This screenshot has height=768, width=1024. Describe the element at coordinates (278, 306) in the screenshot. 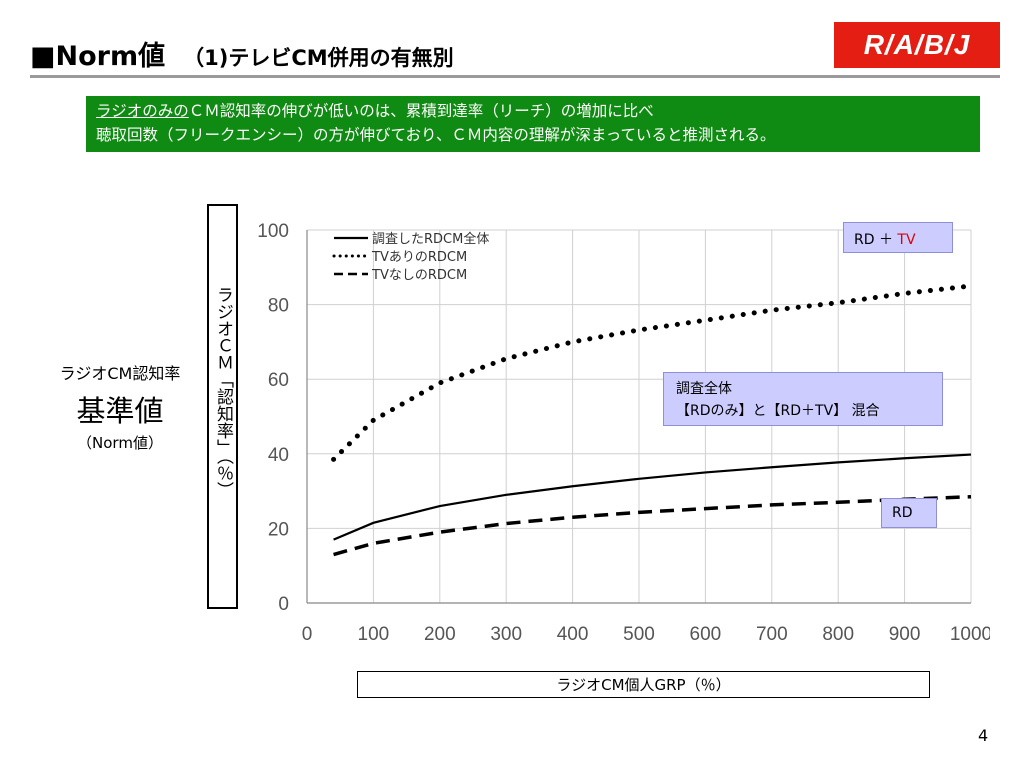

I see `y-tick-label: 80` at that location.